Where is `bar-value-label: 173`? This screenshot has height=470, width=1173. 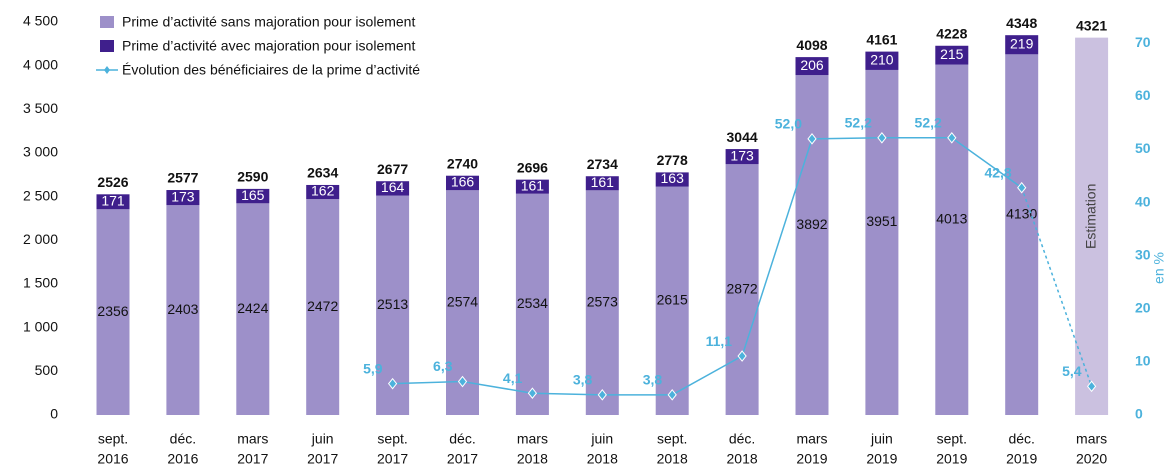
bar-value-label: 173 is located at coordinates (742, 155).